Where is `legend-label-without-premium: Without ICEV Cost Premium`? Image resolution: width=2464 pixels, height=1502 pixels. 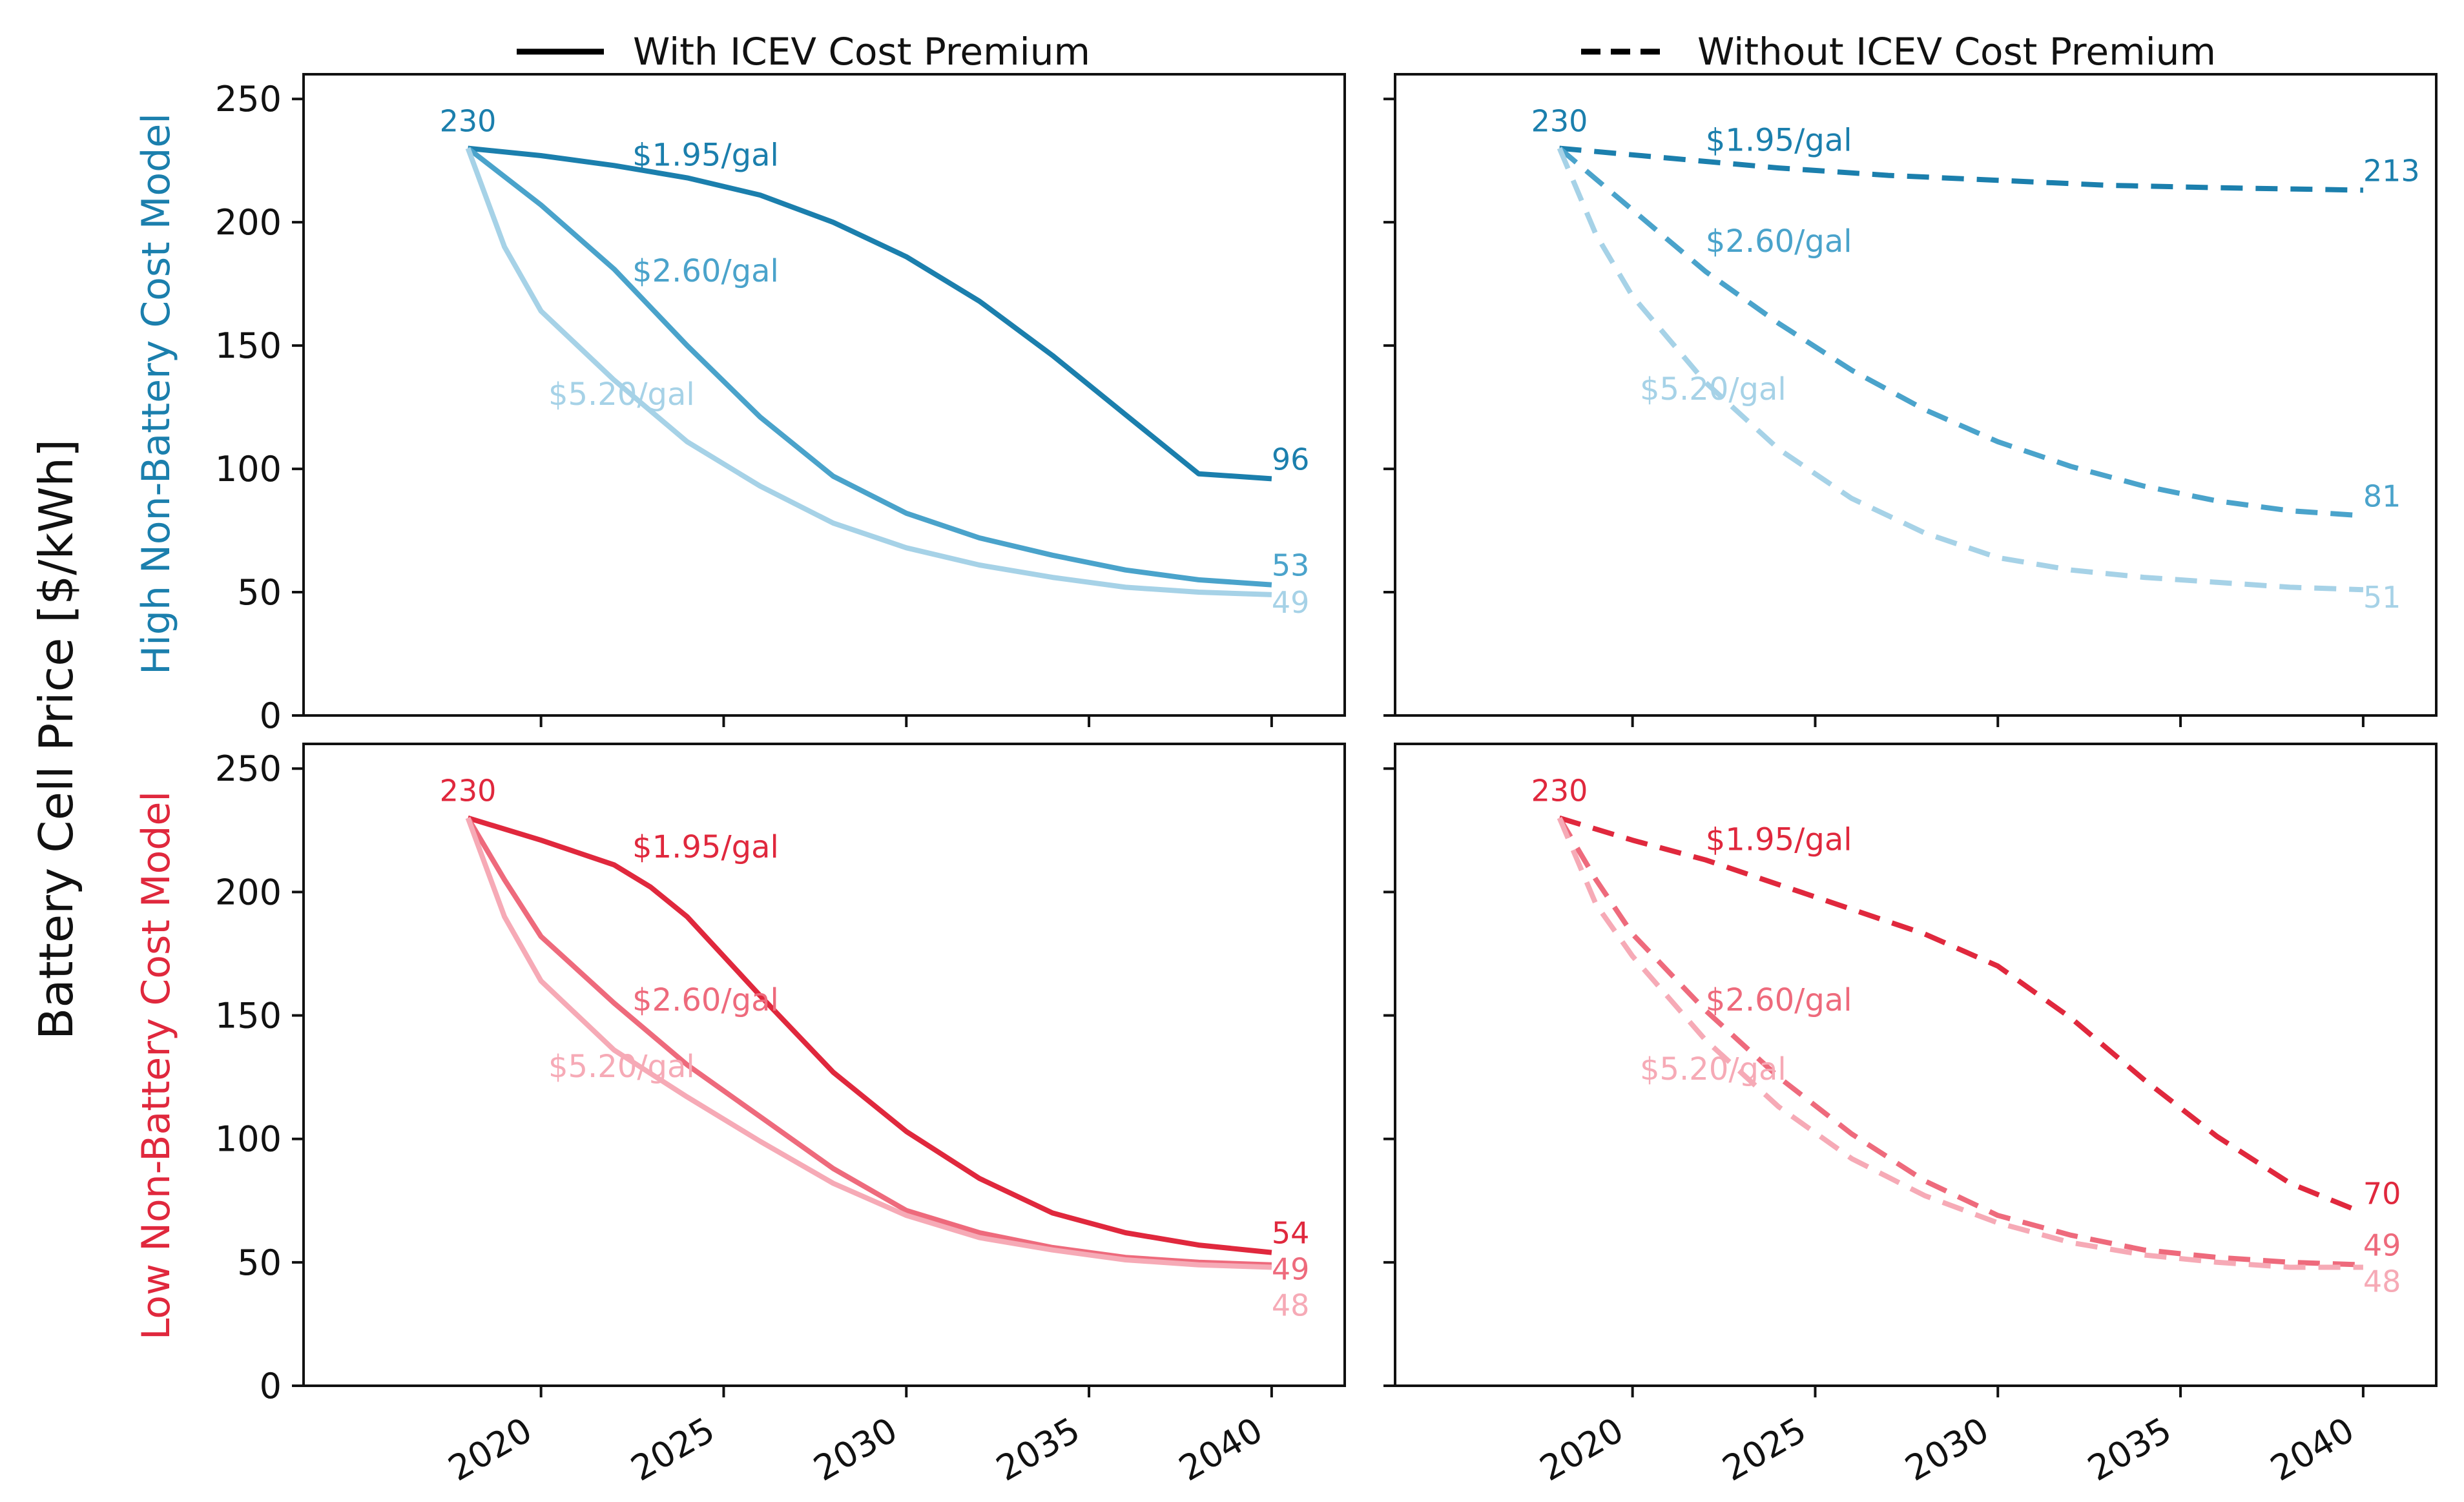
legend-label-without-premium: Without ICEV Cost Premium is located at coordinates (1957, 52).